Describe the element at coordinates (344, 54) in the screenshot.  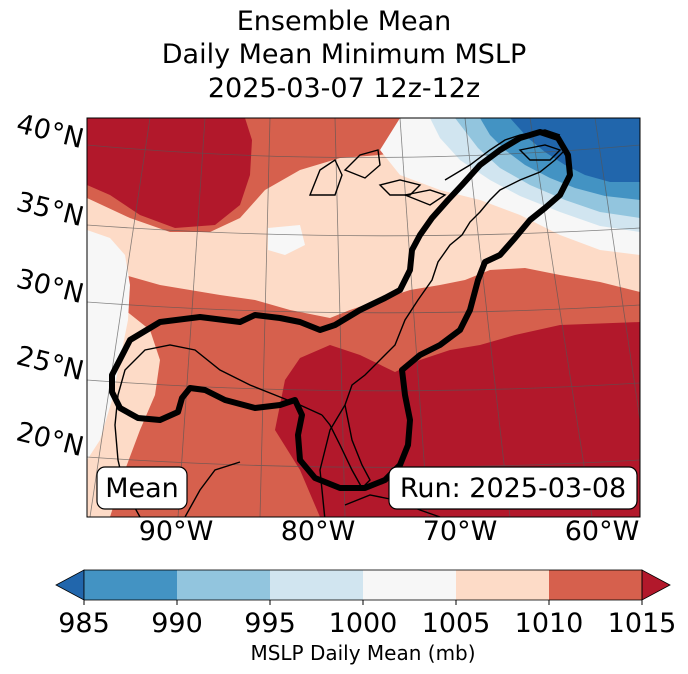
I see `chart-title-line-2: Daily Mean Minimum MSLP` at that location.